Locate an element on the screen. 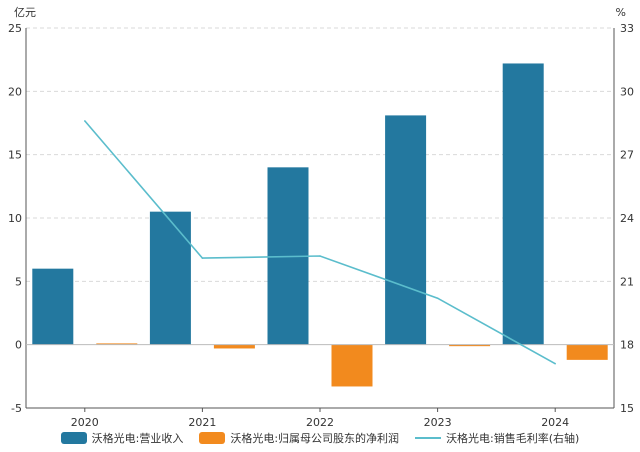  bar-0-2020 is located at coordinates (53, 306).